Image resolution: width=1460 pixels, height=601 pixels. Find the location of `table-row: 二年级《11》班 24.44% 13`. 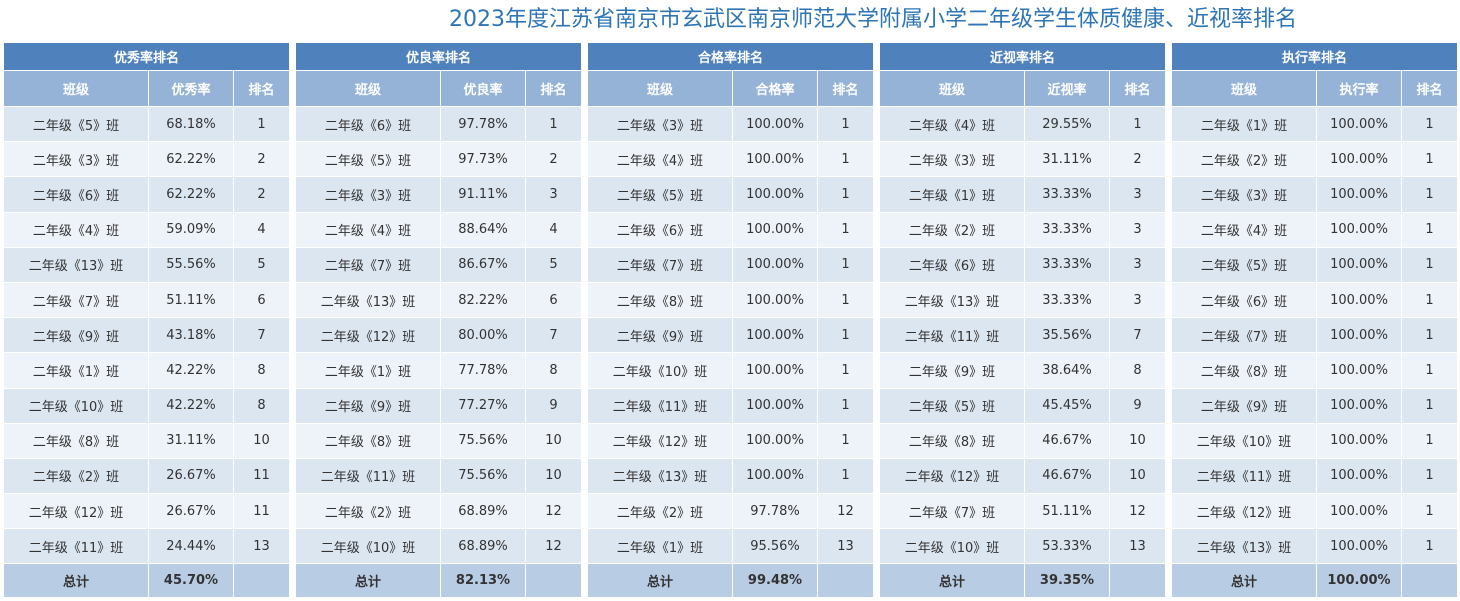

table-row: 二年级《11》班 24.44% 13 is located at coordinates (147, 546).